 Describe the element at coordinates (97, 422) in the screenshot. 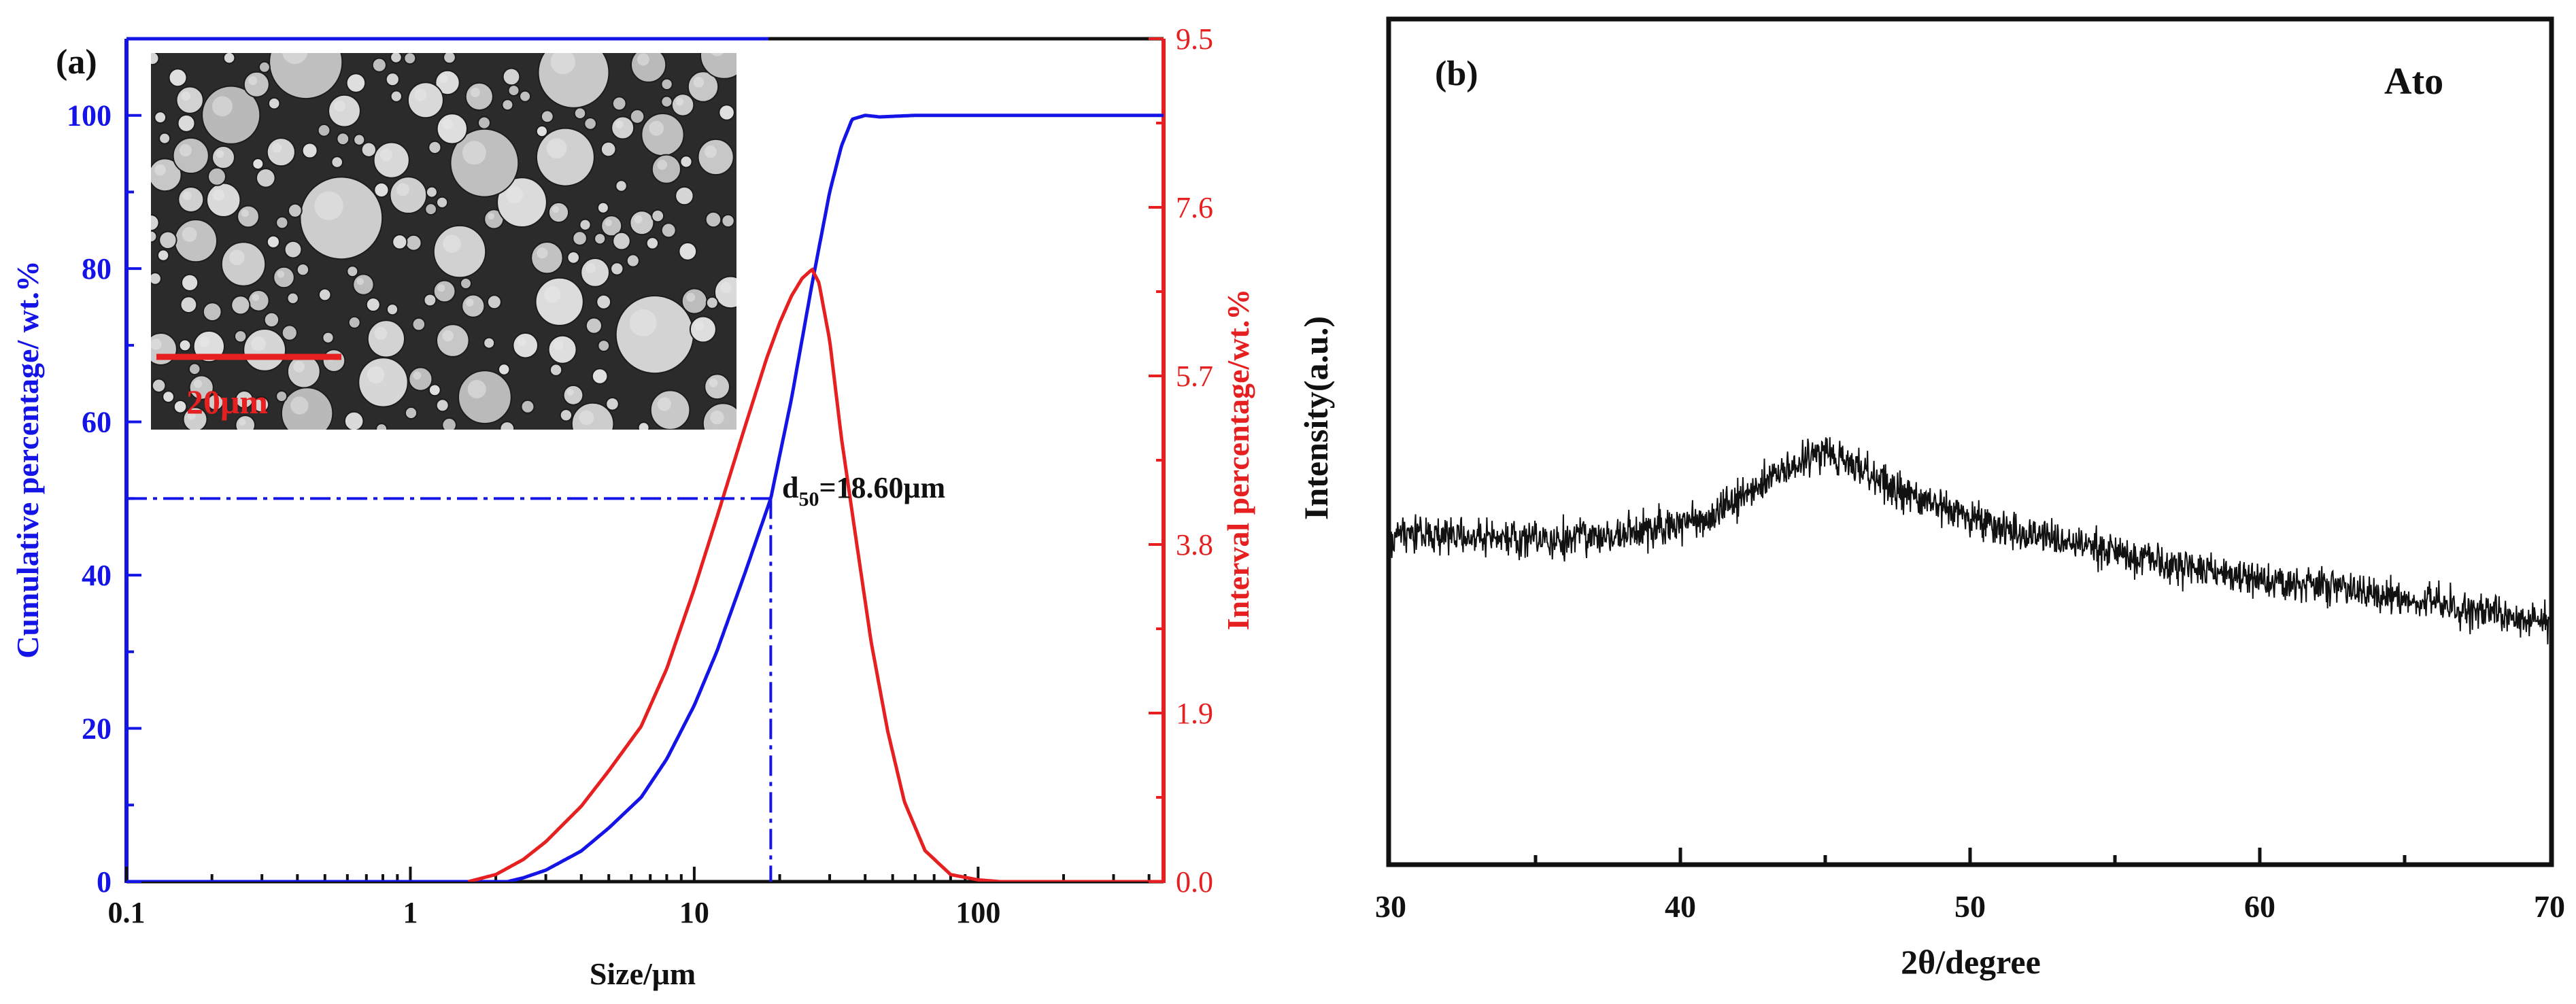

I see `y-left-tick-label: 60` at that location.